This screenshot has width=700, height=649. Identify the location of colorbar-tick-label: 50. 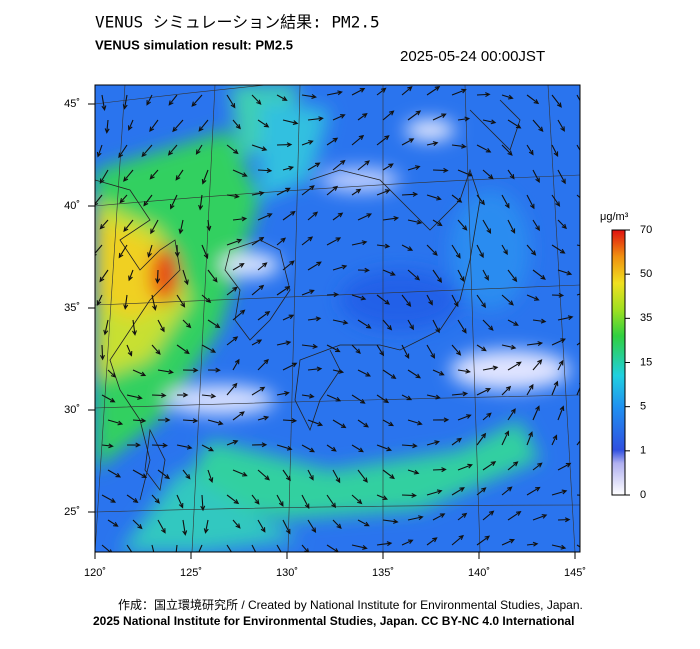
(646, 274).